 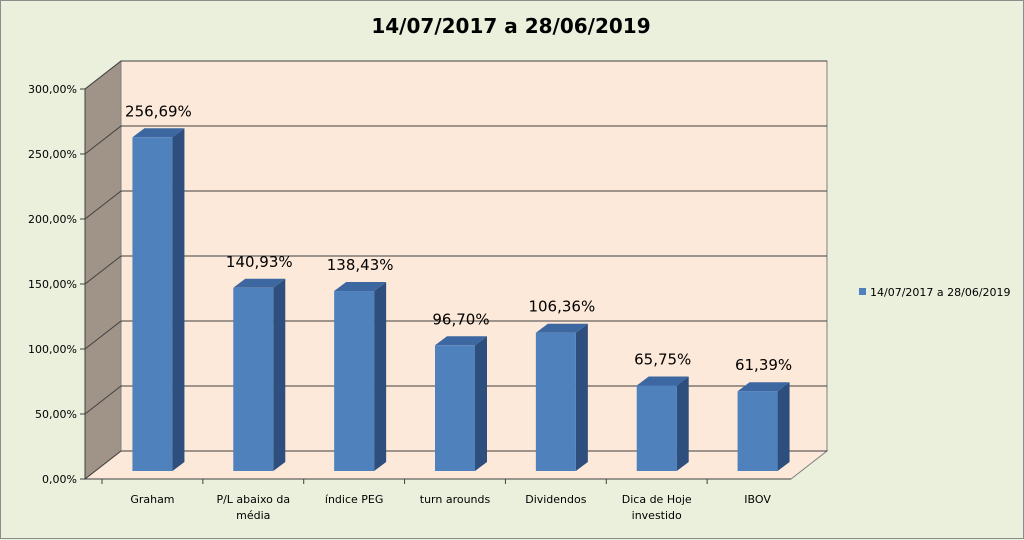 What do you see at coordinates (52, 219) in the screenshot?
I see `y-tick-label: 200,00%` at bounding box center [52, 219].